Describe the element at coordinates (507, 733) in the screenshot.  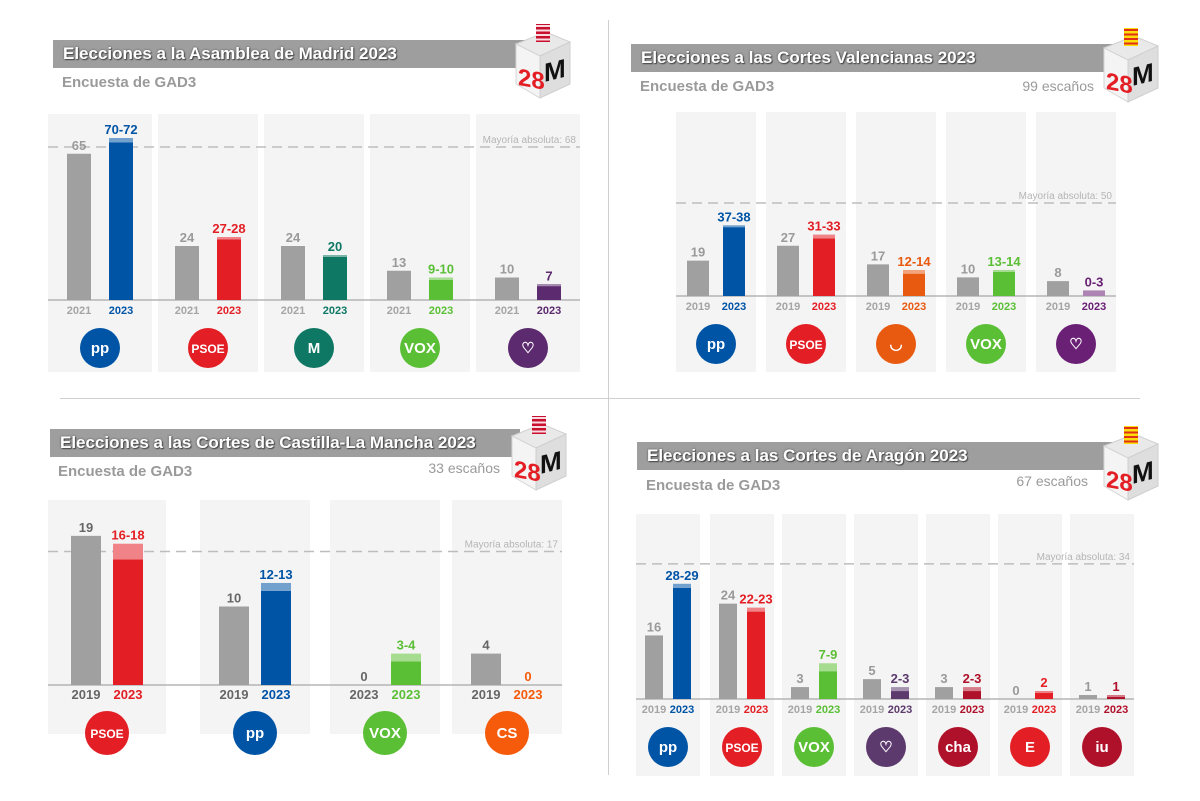
I see `cs-logo` at that location.